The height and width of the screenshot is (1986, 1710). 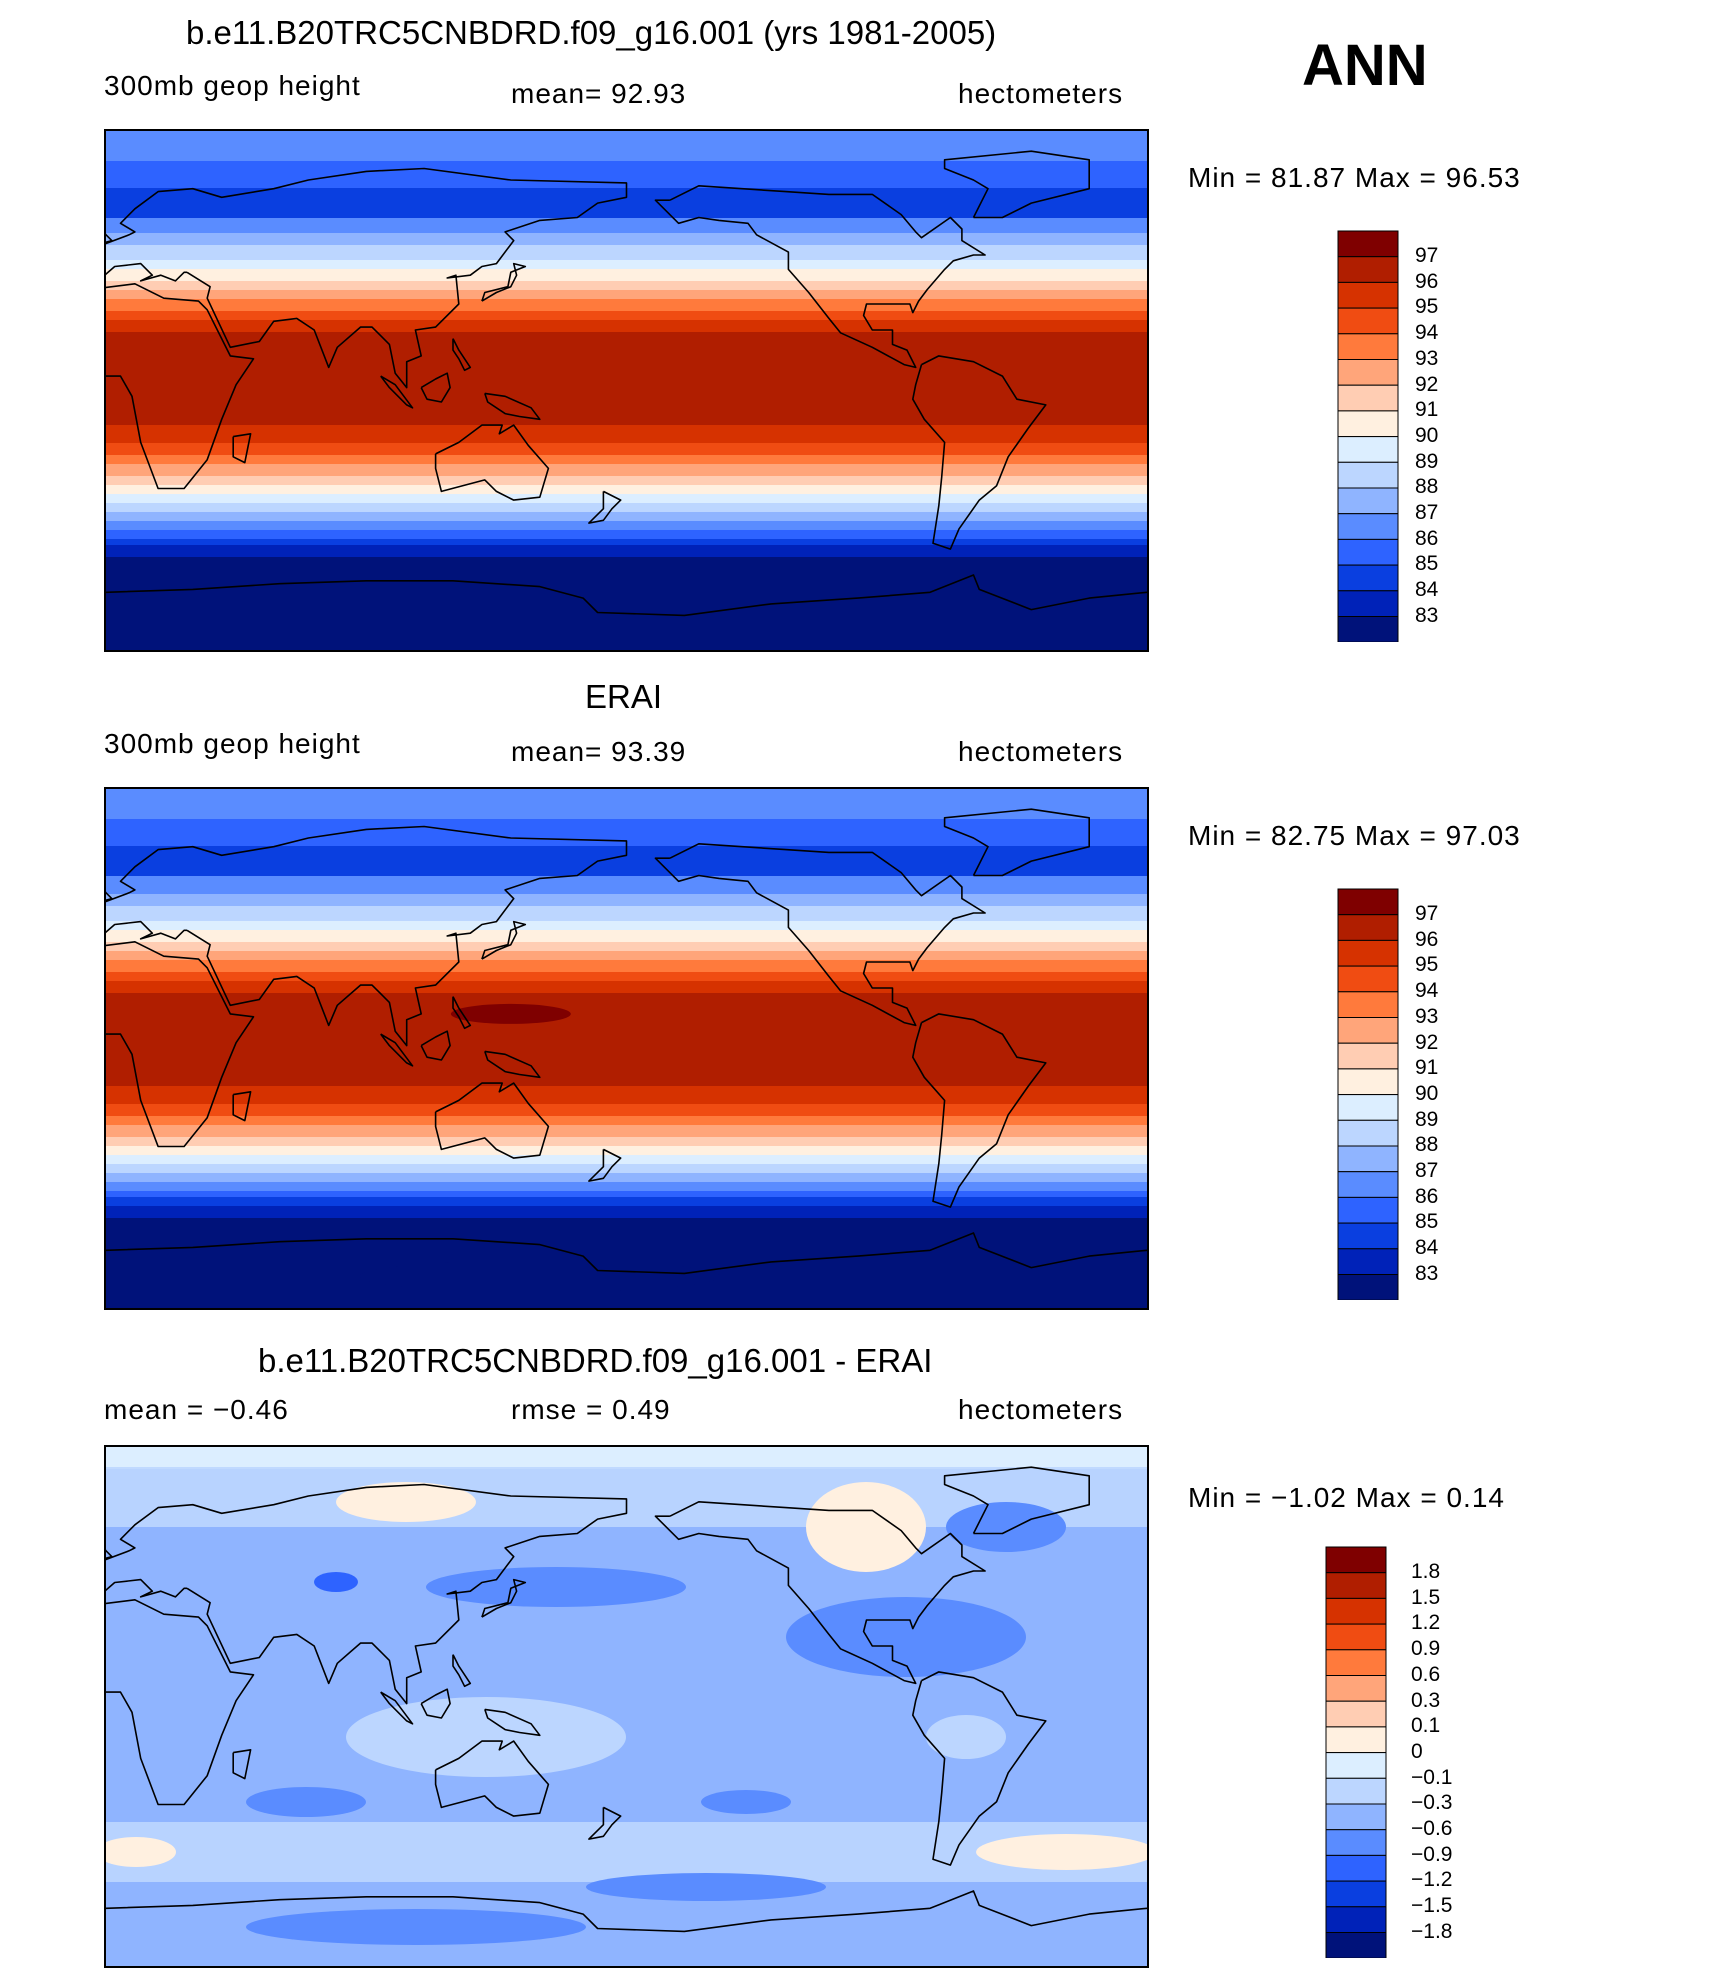 What do you see at coordinates (1426, 1649) in the screenshot?
I see `colorbar-tick-label: 0.9` at bounding box center [1426, 1649].